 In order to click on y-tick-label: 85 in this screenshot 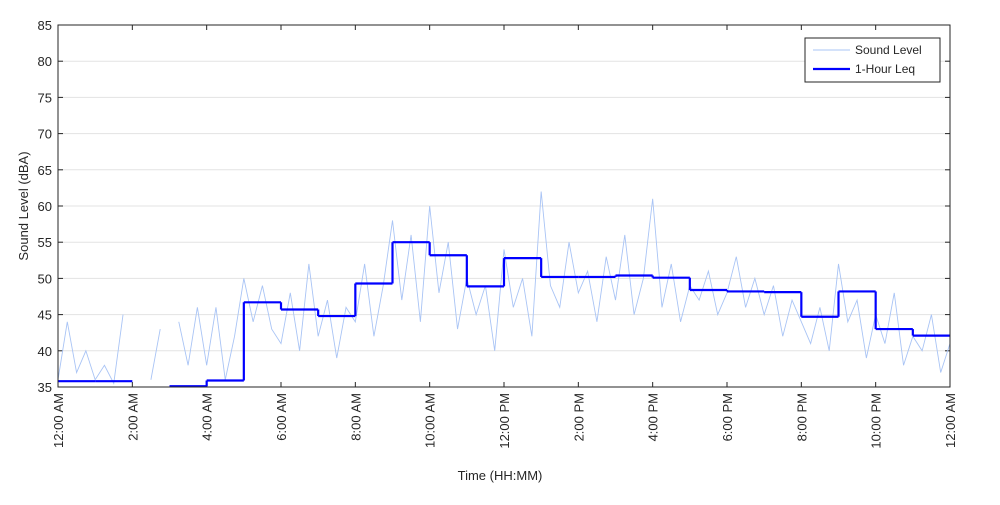, I will do `click(45, 25)`.